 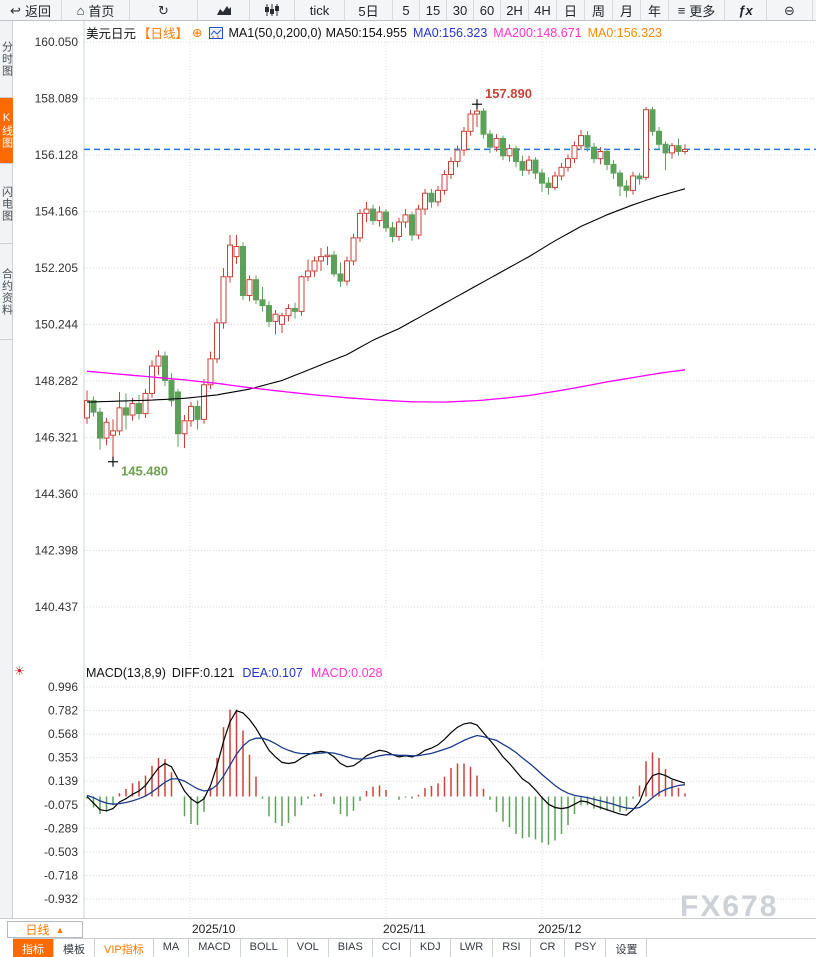 What do you see at coordinates (746, 10) in the screenshot?
I see `fx-button: ƒx` at bounding box center [746, 10].